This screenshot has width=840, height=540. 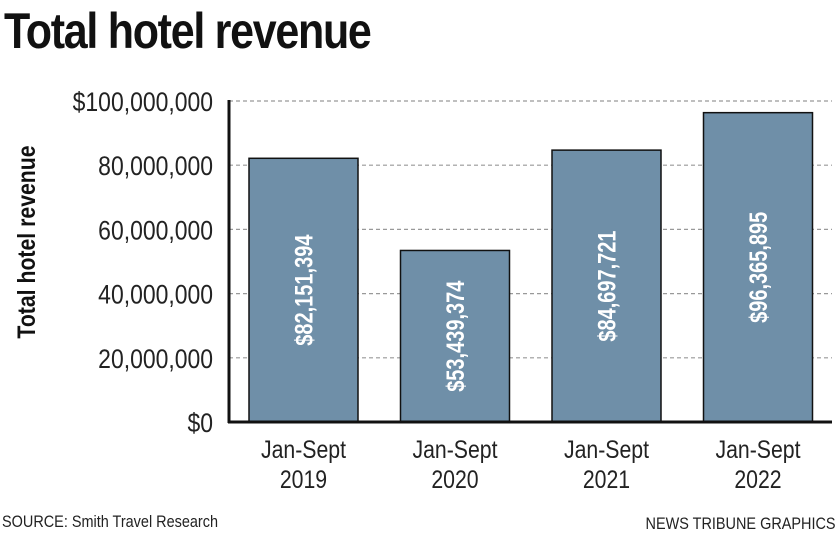 What do you see at coordinates (303, 479) in the screenshot?
I see `x-tick-label: 2019` at bounding box center [303, 479].